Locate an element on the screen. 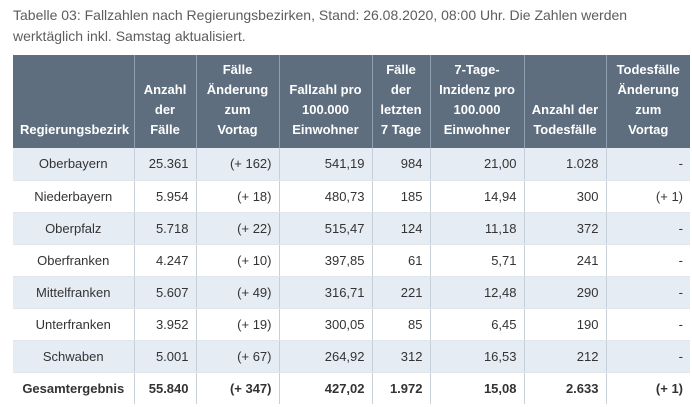  value-cell: 316,71 is located at coordinates (326, 292).